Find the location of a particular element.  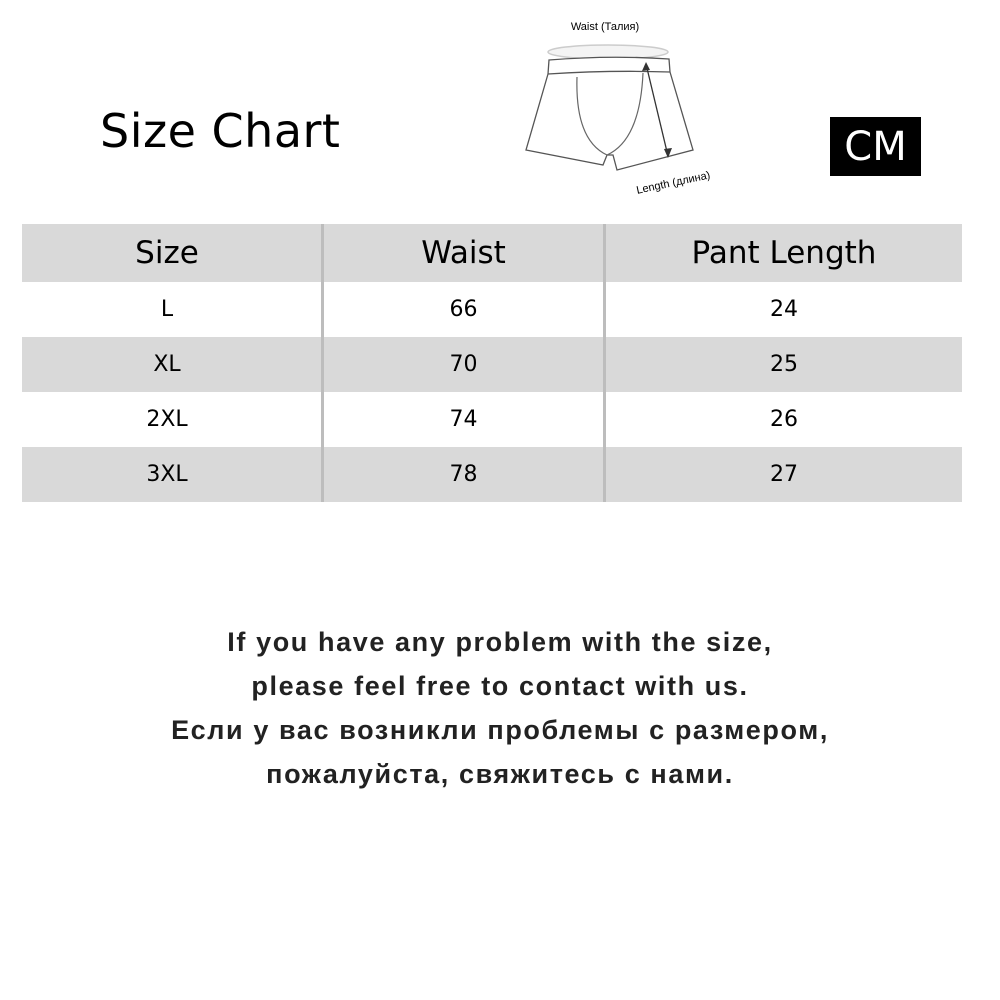

size-value: XL is located at coordinates (167, 364).